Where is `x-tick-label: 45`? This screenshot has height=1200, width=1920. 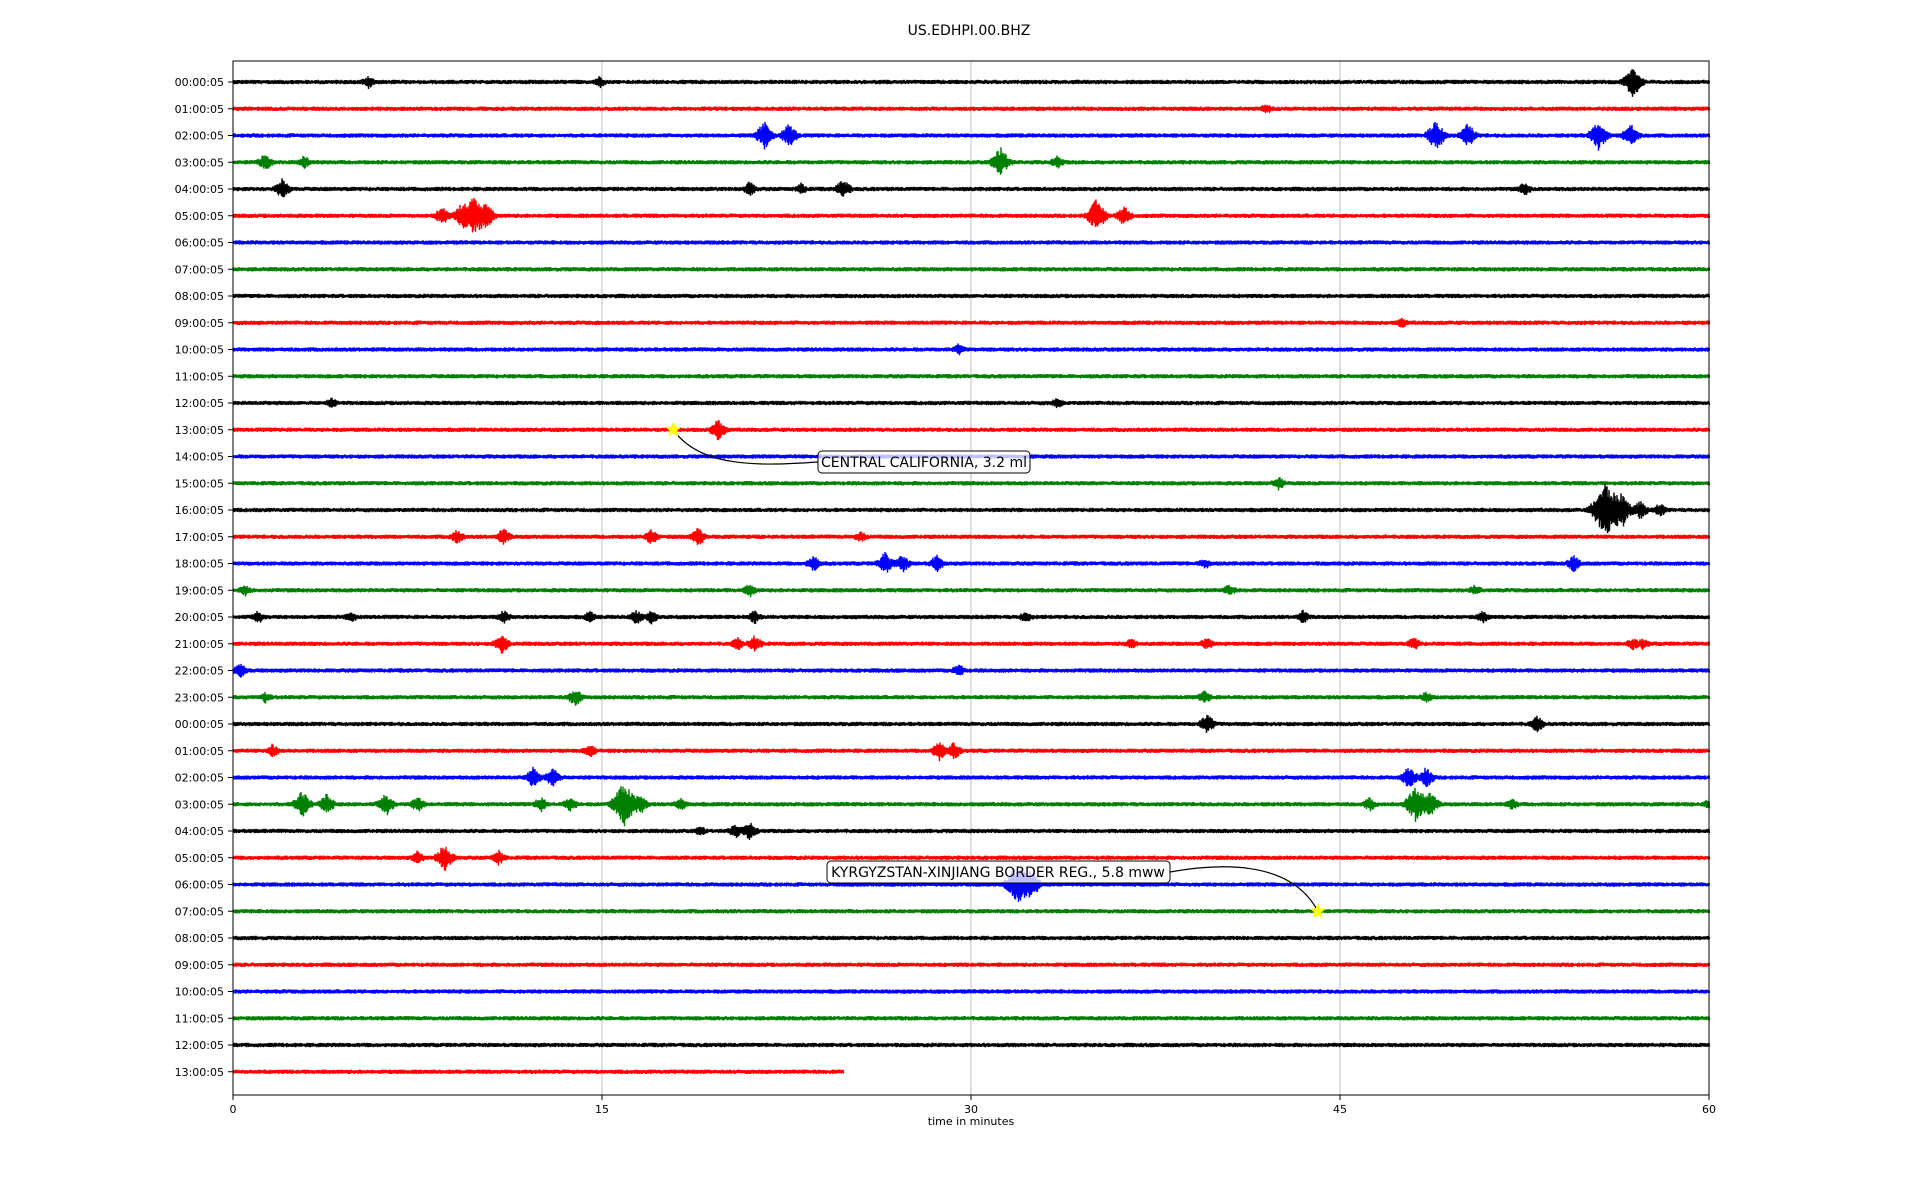 x-tick-label: 45 is located at coordinates (1340, 1109).